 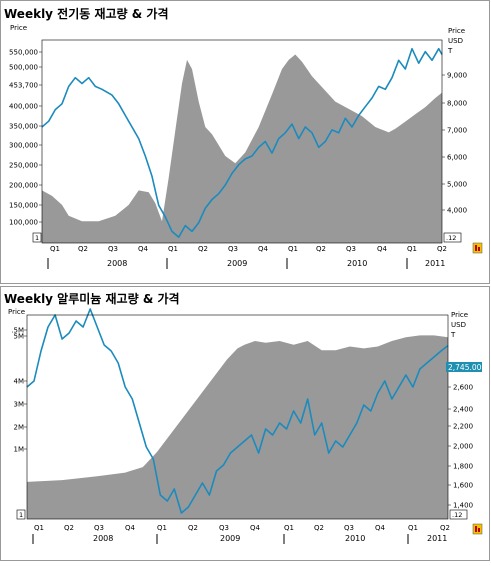 I want to click on left-tick-label: 300,000, so click(x=23, y=146).